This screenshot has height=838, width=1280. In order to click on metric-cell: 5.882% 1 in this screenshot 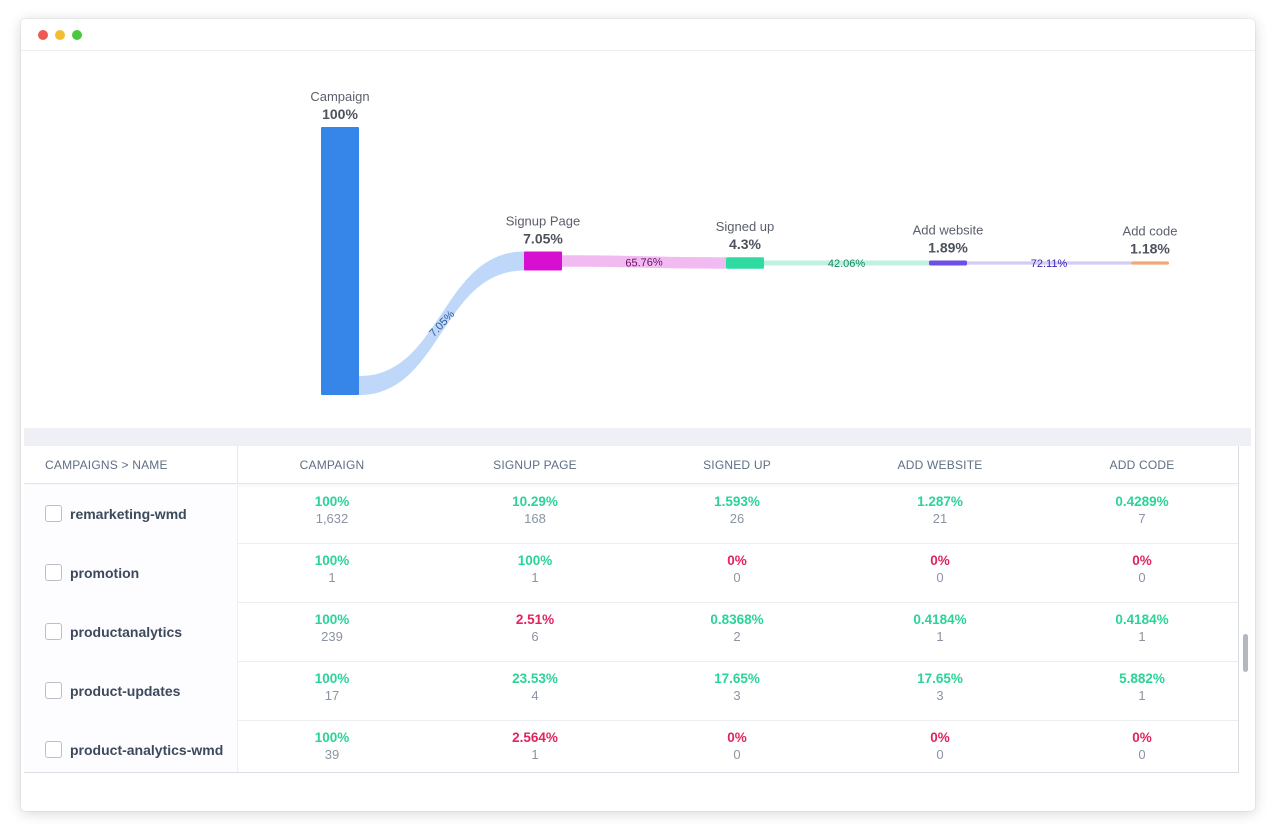, I will do `click(1142, 687)`.